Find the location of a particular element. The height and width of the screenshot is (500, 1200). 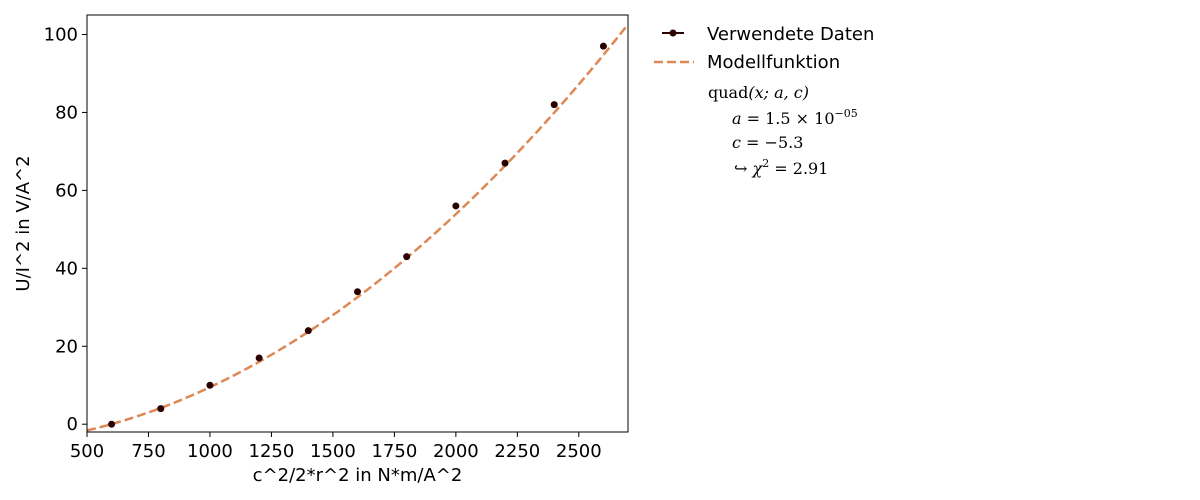

fit-param-a: a = 1.5 × 10−05 is located at coordinates (795, 117).